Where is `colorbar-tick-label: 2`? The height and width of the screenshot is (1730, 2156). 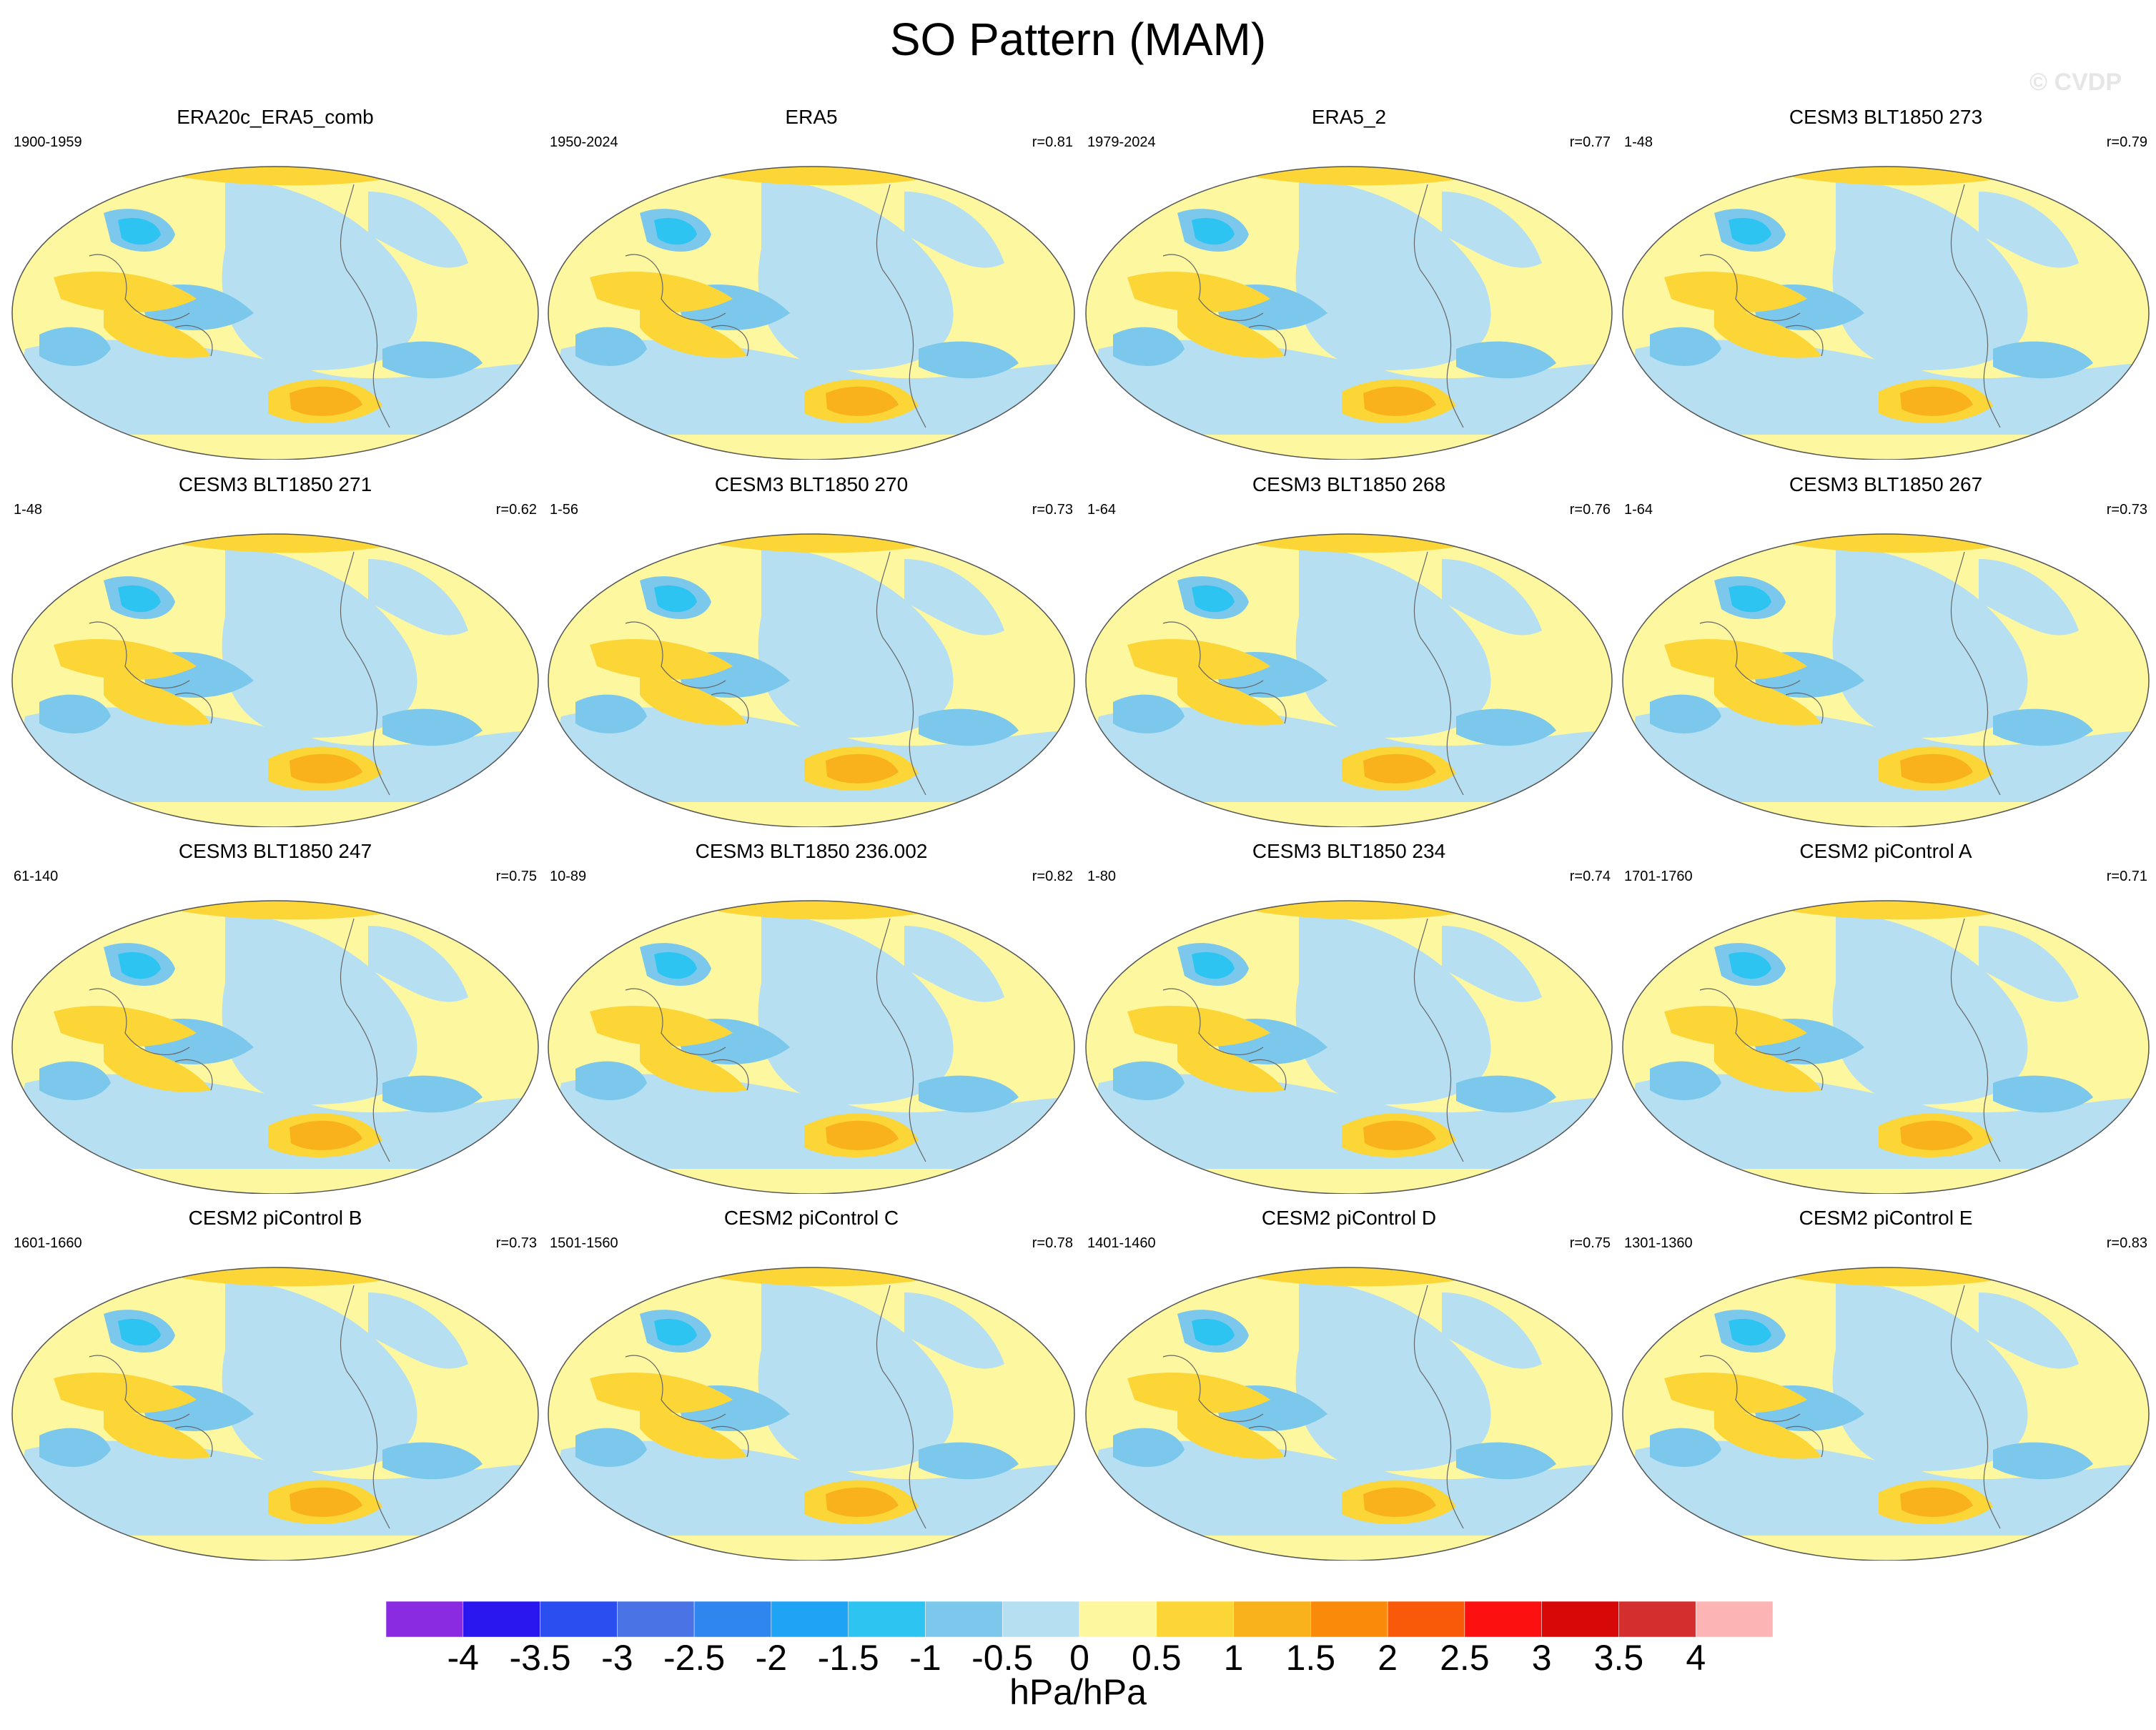 colorbar-tick-label: 2 is located at coordinates (1388, 1658).